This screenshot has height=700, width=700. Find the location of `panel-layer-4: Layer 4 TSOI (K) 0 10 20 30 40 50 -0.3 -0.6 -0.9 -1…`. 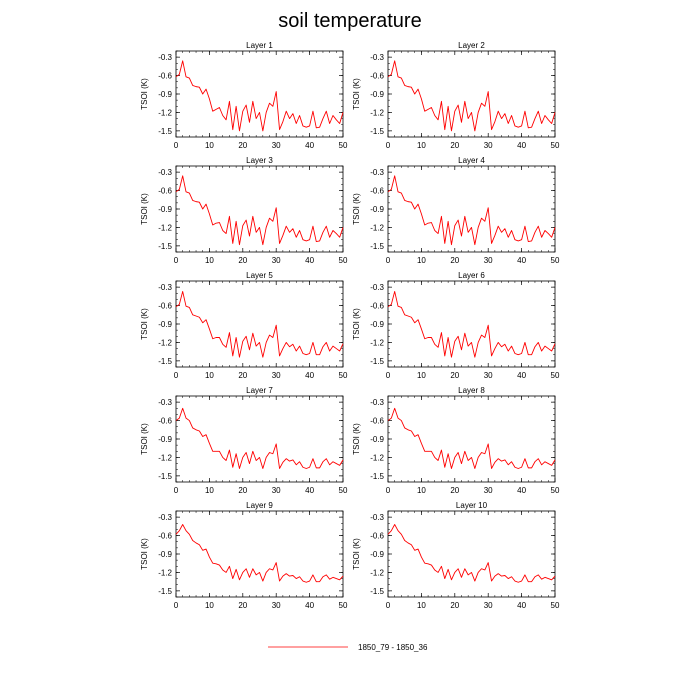

panel-layer-4: Layer 4 TSOI (K) 0 10 20 30 40 50 -0.3 -0.6 -0.9 -1… is located at coordinates (456, 210).